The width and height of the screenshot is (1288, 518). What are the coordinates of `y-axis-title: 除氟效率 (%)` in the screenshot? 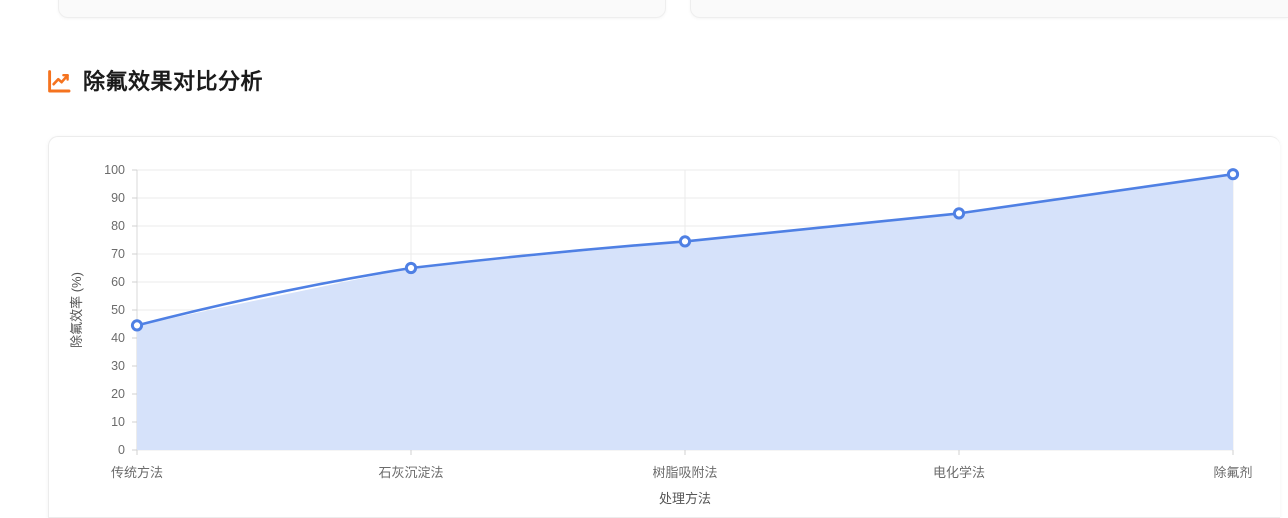 It's located at (76, 310).